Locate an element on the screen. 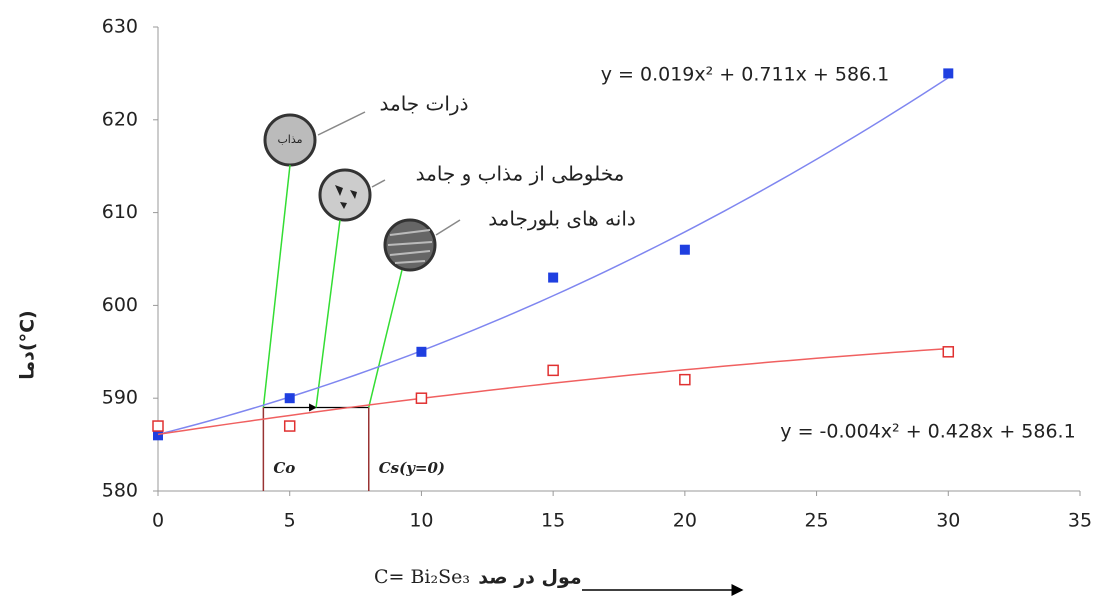  x-axis-label: C= Bi₂Se₃ is located at coordinates (422, 577).